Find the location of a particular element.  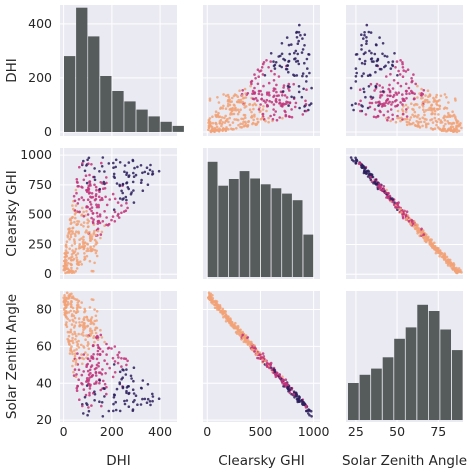

x-tick-label: 75 is located at coordinates (438, 431).